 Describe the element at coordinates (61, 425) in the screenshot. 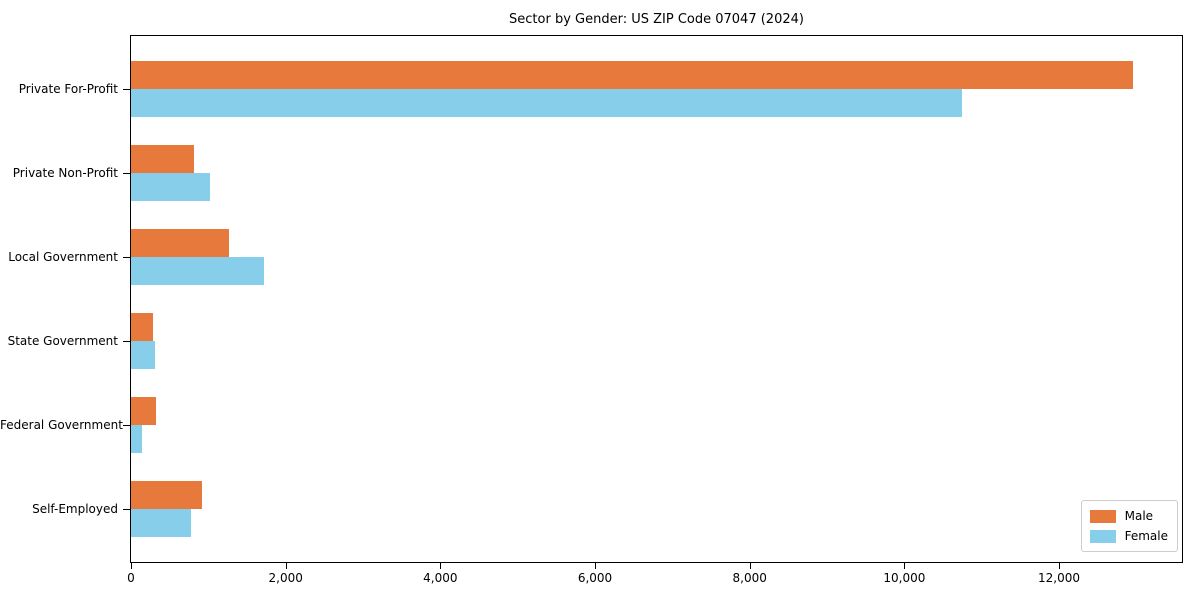

I see `category-label-4: Federal Government` at that location.